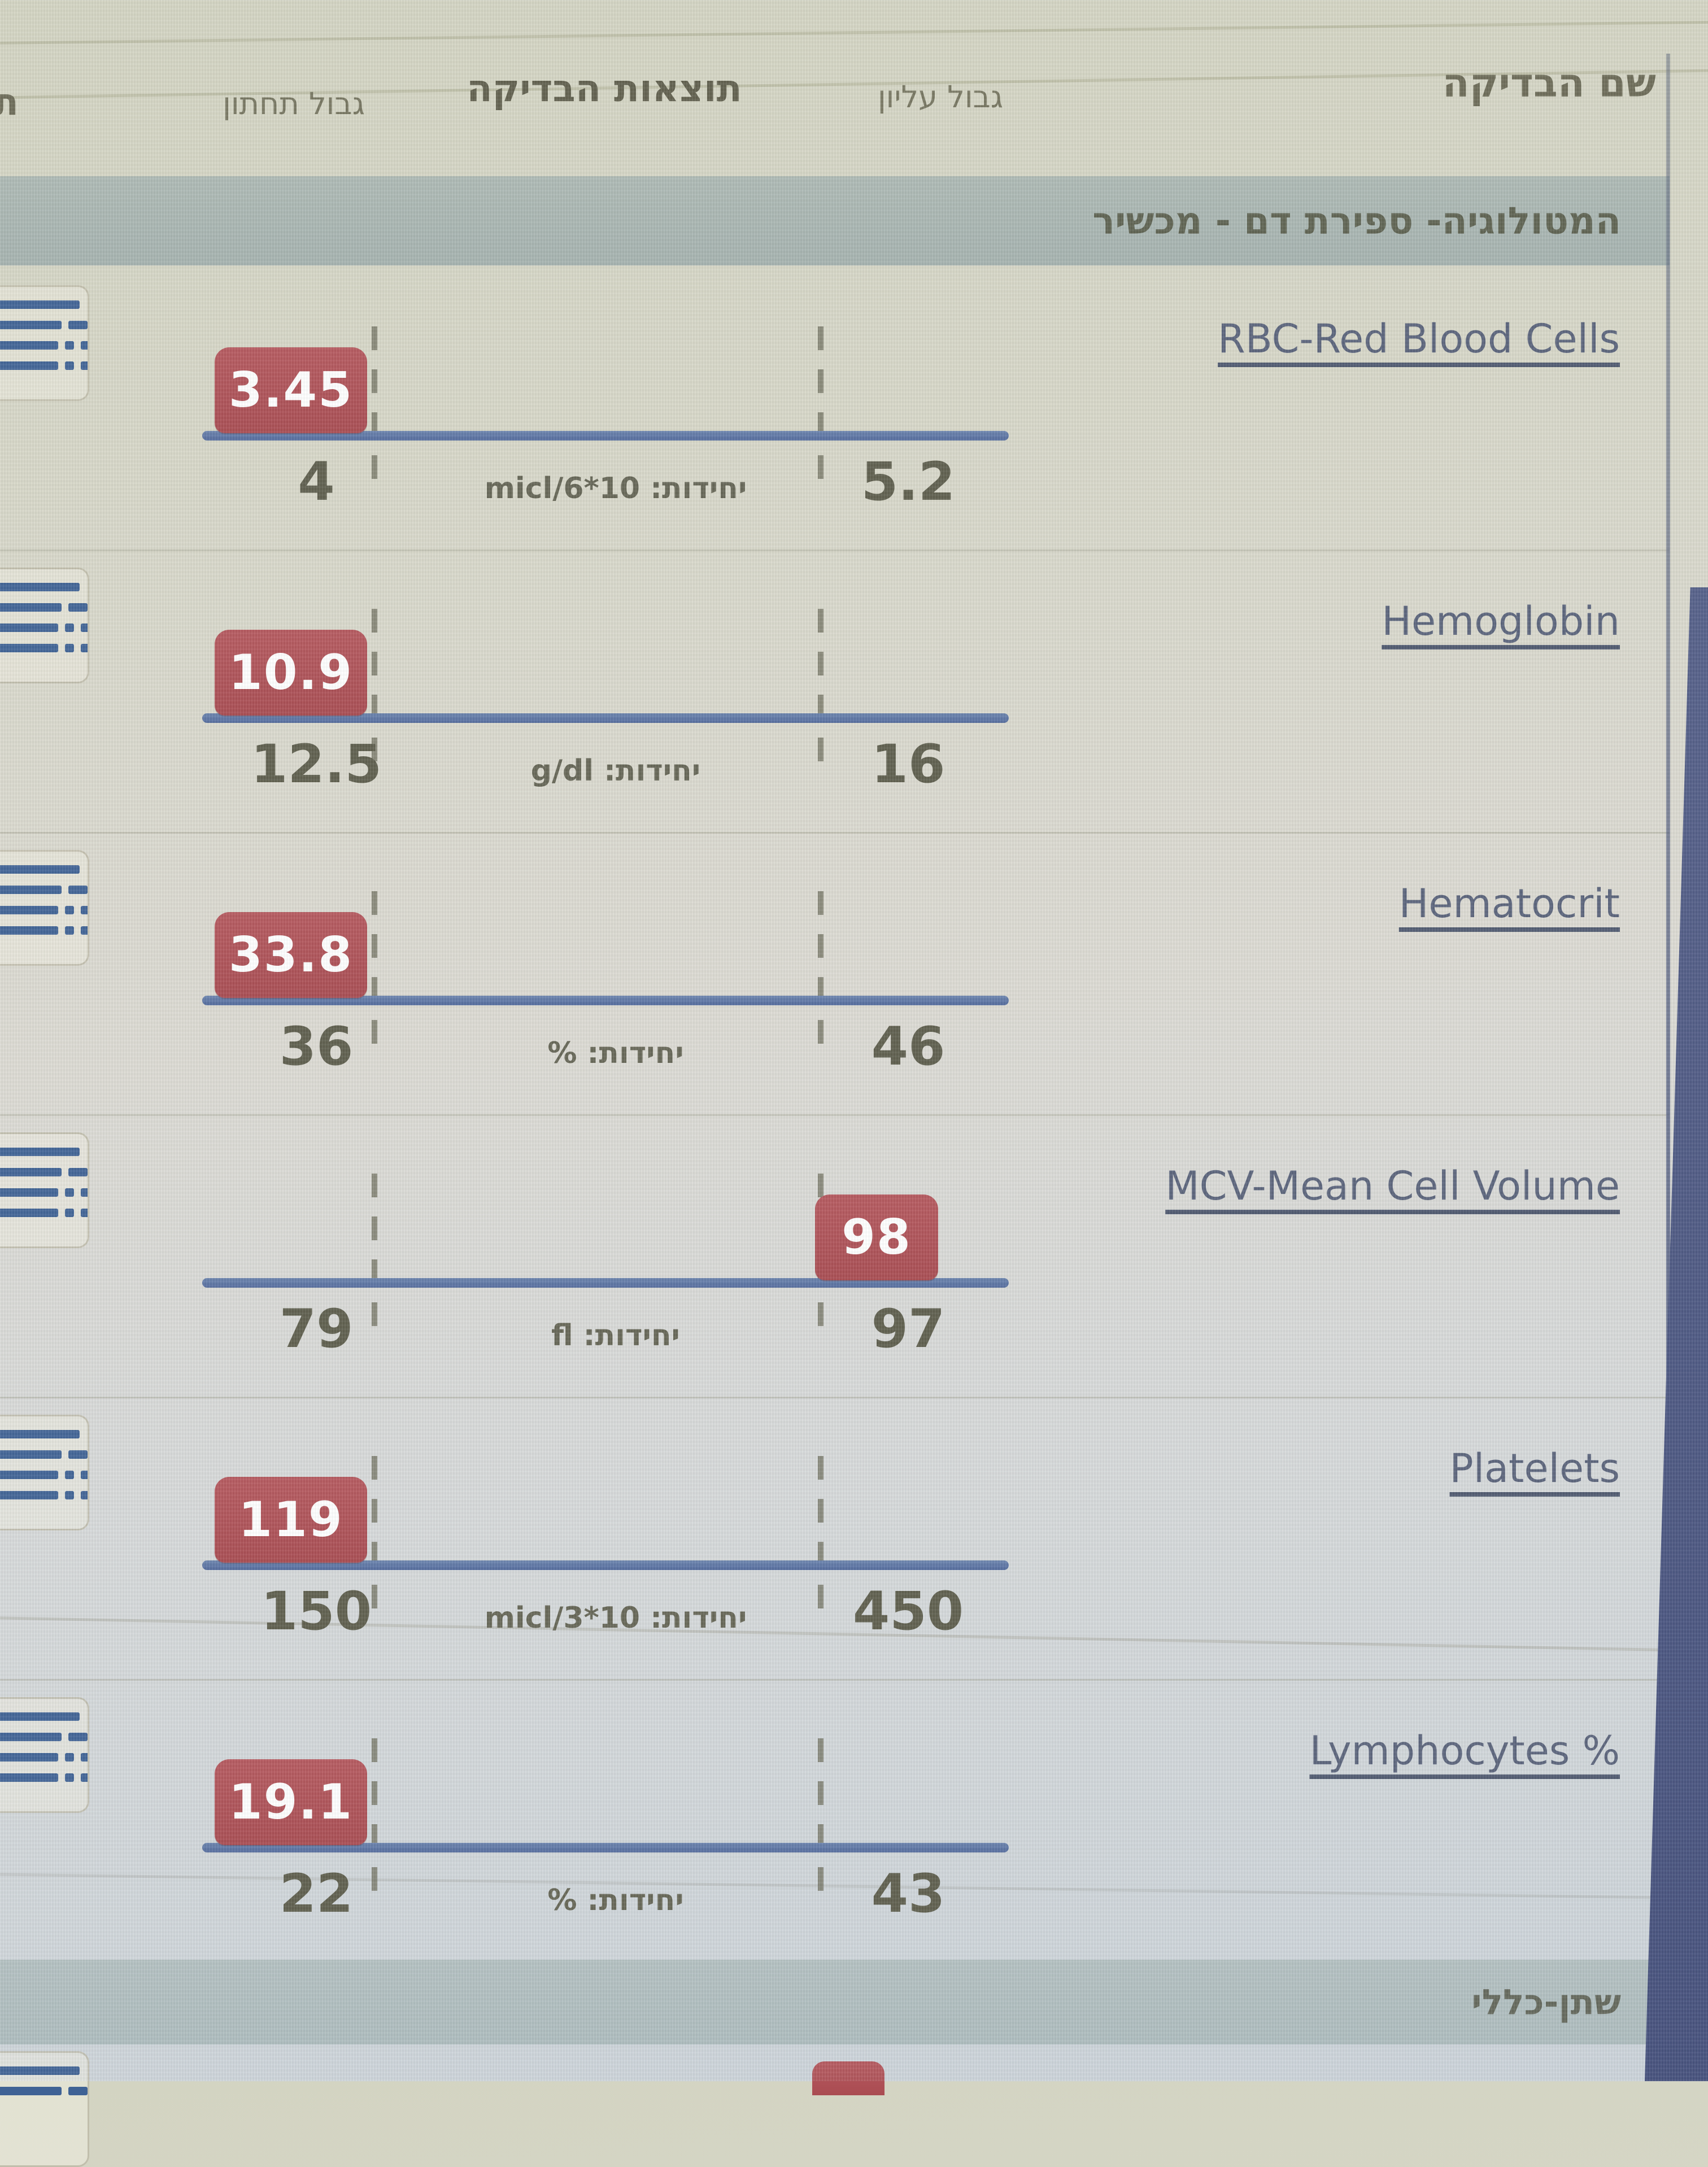 The image size is (1708, 2167). Describe the element at coordinates (316, 482) in the screenshot. I see `lower-limit-value: 4` at that location.